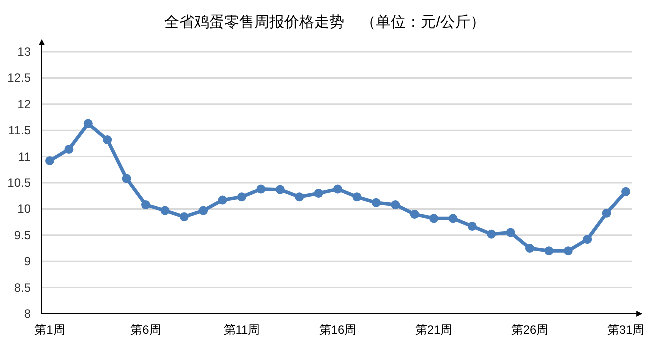 This screenshot has height=345, width=650. I want to click on x-tick-label: 第26周, so click(530, 330).